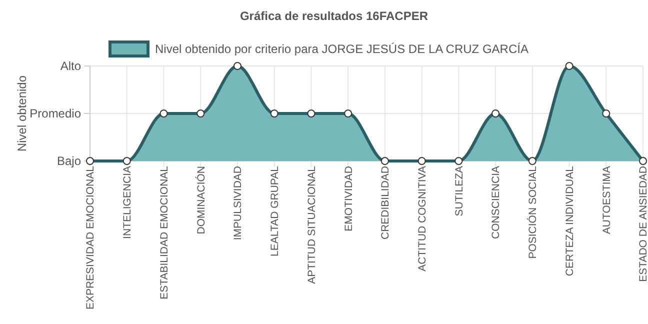  Describe the element at coordinates (275, 211) in the screenshot. I see `x-tick-label: LEALTAD GRUPAL` at that location.